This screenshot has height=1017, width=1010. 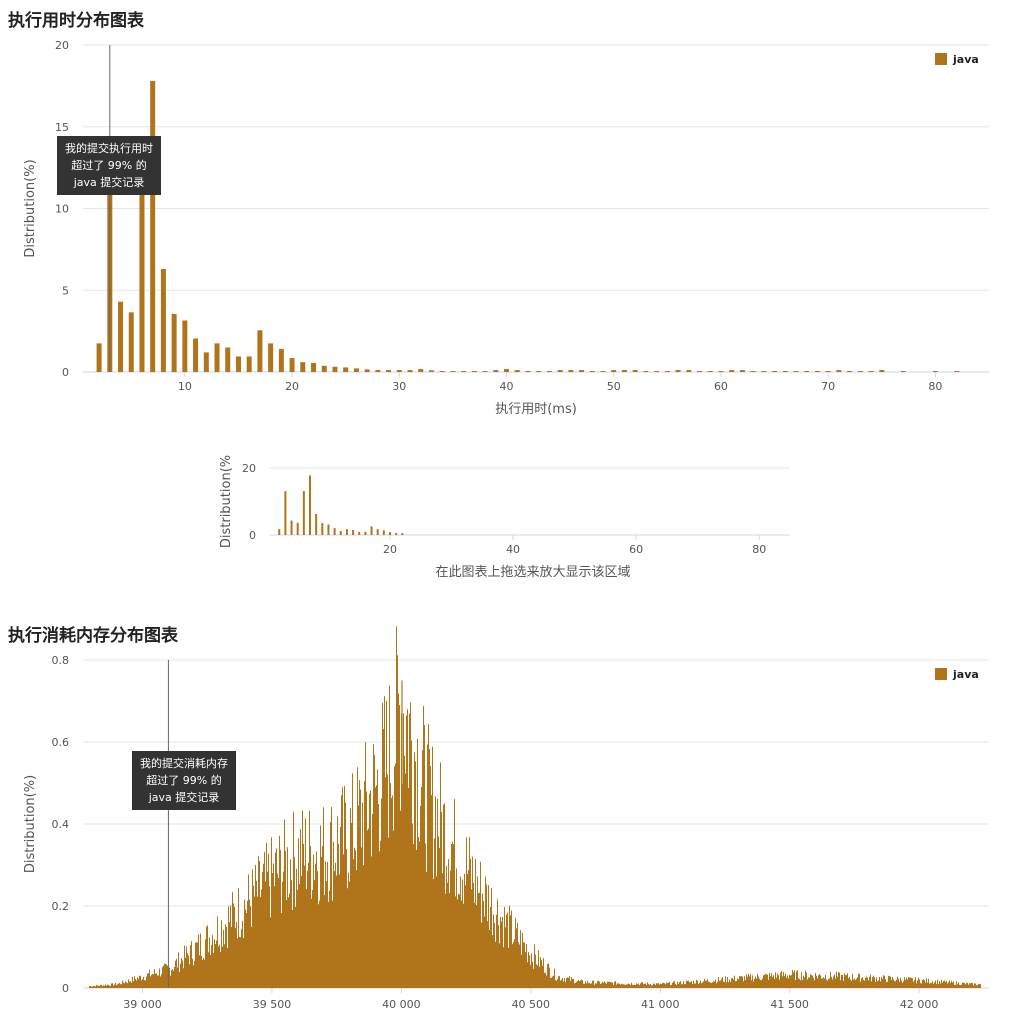 What do you see at coordinates (65, 988) in the screenshot?
I see `y-tick-label: 0` at bounding box center [65, 988].